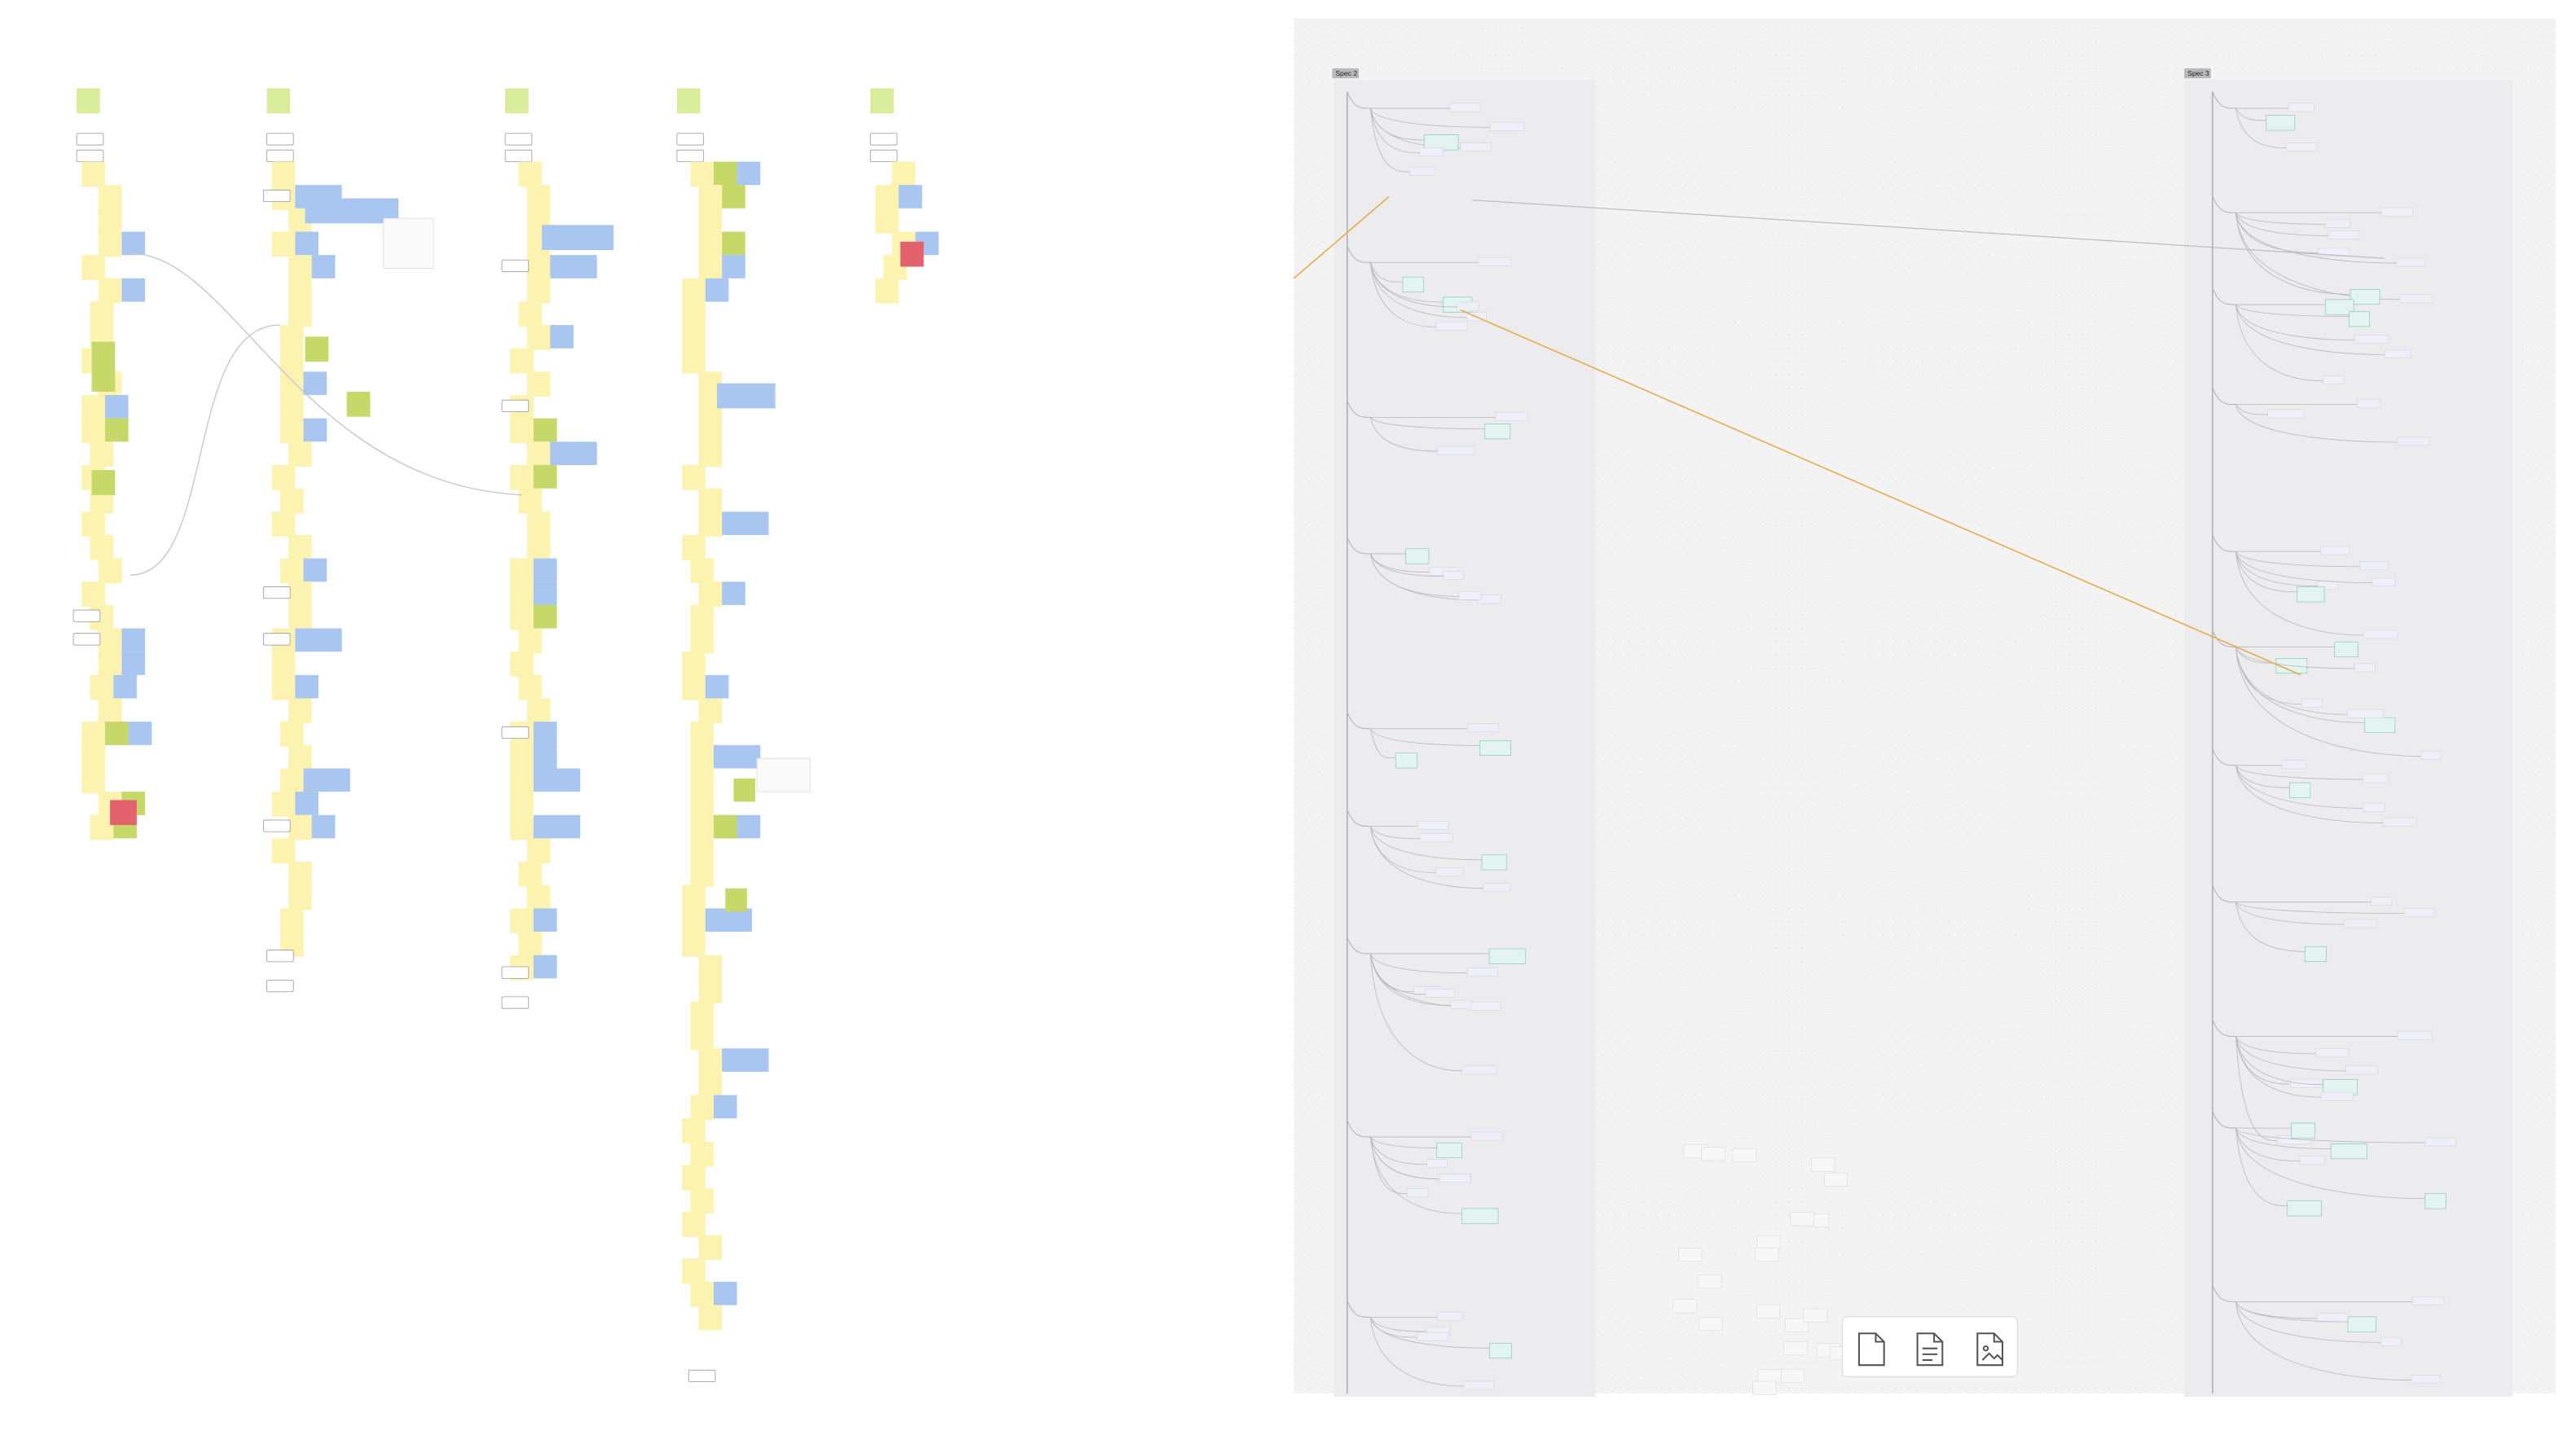 This screenshot has height=1435, width=2576. What do you see at coordinates (2348, 739) in the screenshot?
I see `spec-frame` at bounding box center [2348, 739].